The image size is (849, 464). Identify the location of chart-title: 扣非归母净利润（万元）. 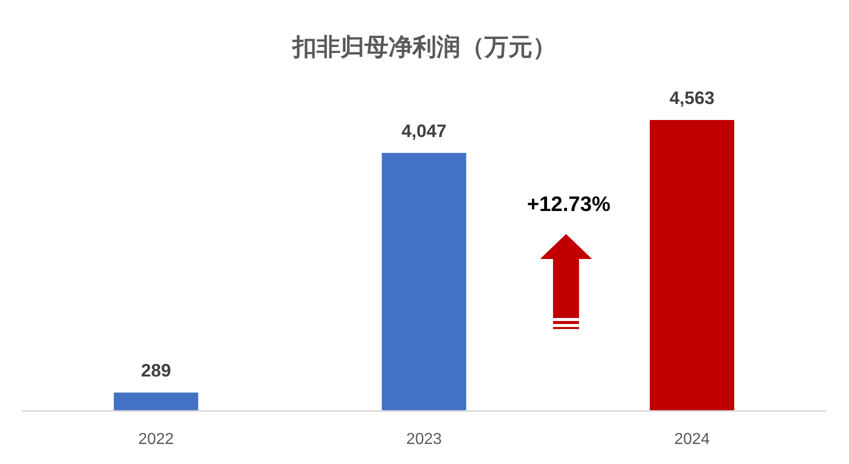
(424, 47).